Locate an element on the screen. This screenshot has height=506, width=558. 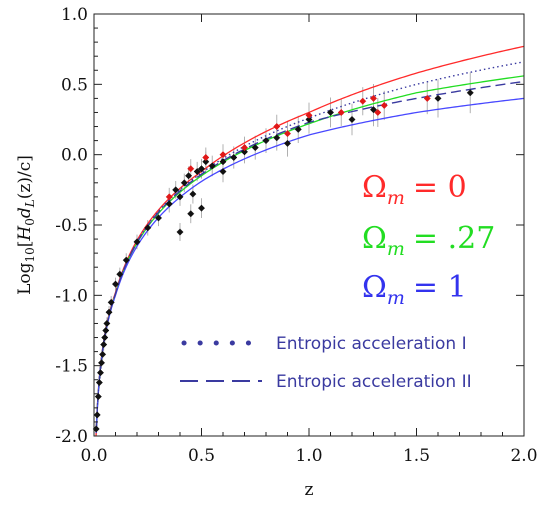
x-tick-label-2: 1.0 is located at coordinates (308, 456).